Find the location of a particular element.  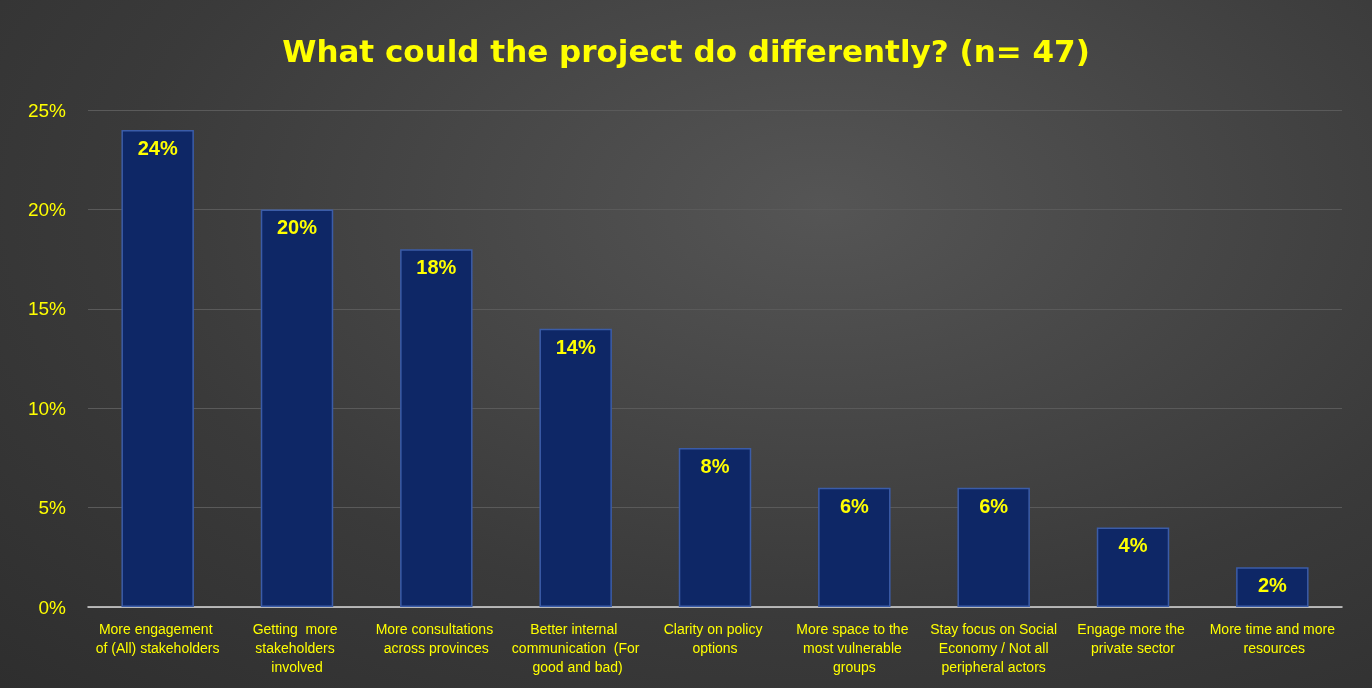

data-label: 2% is located at coordinates (1272, 585).